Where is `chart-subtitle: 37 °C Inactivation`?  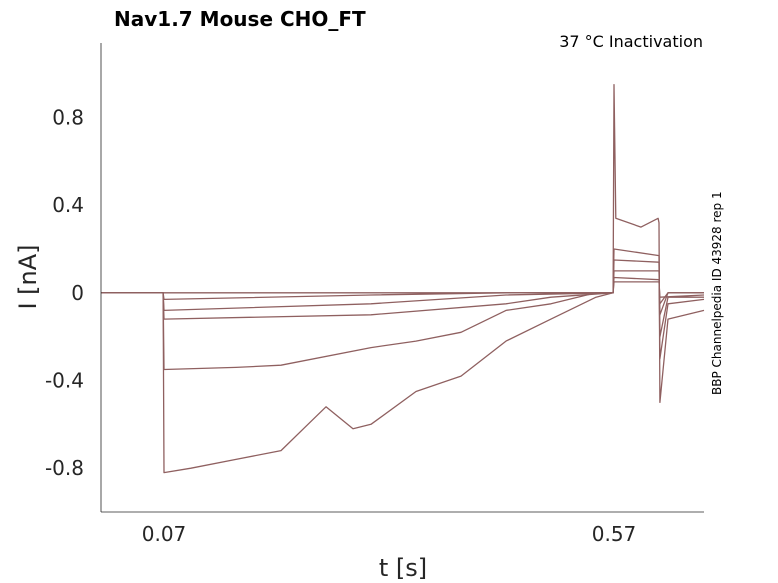
chart-subtitle: 37 °C Inactivation is located at coordinates (631, 41).